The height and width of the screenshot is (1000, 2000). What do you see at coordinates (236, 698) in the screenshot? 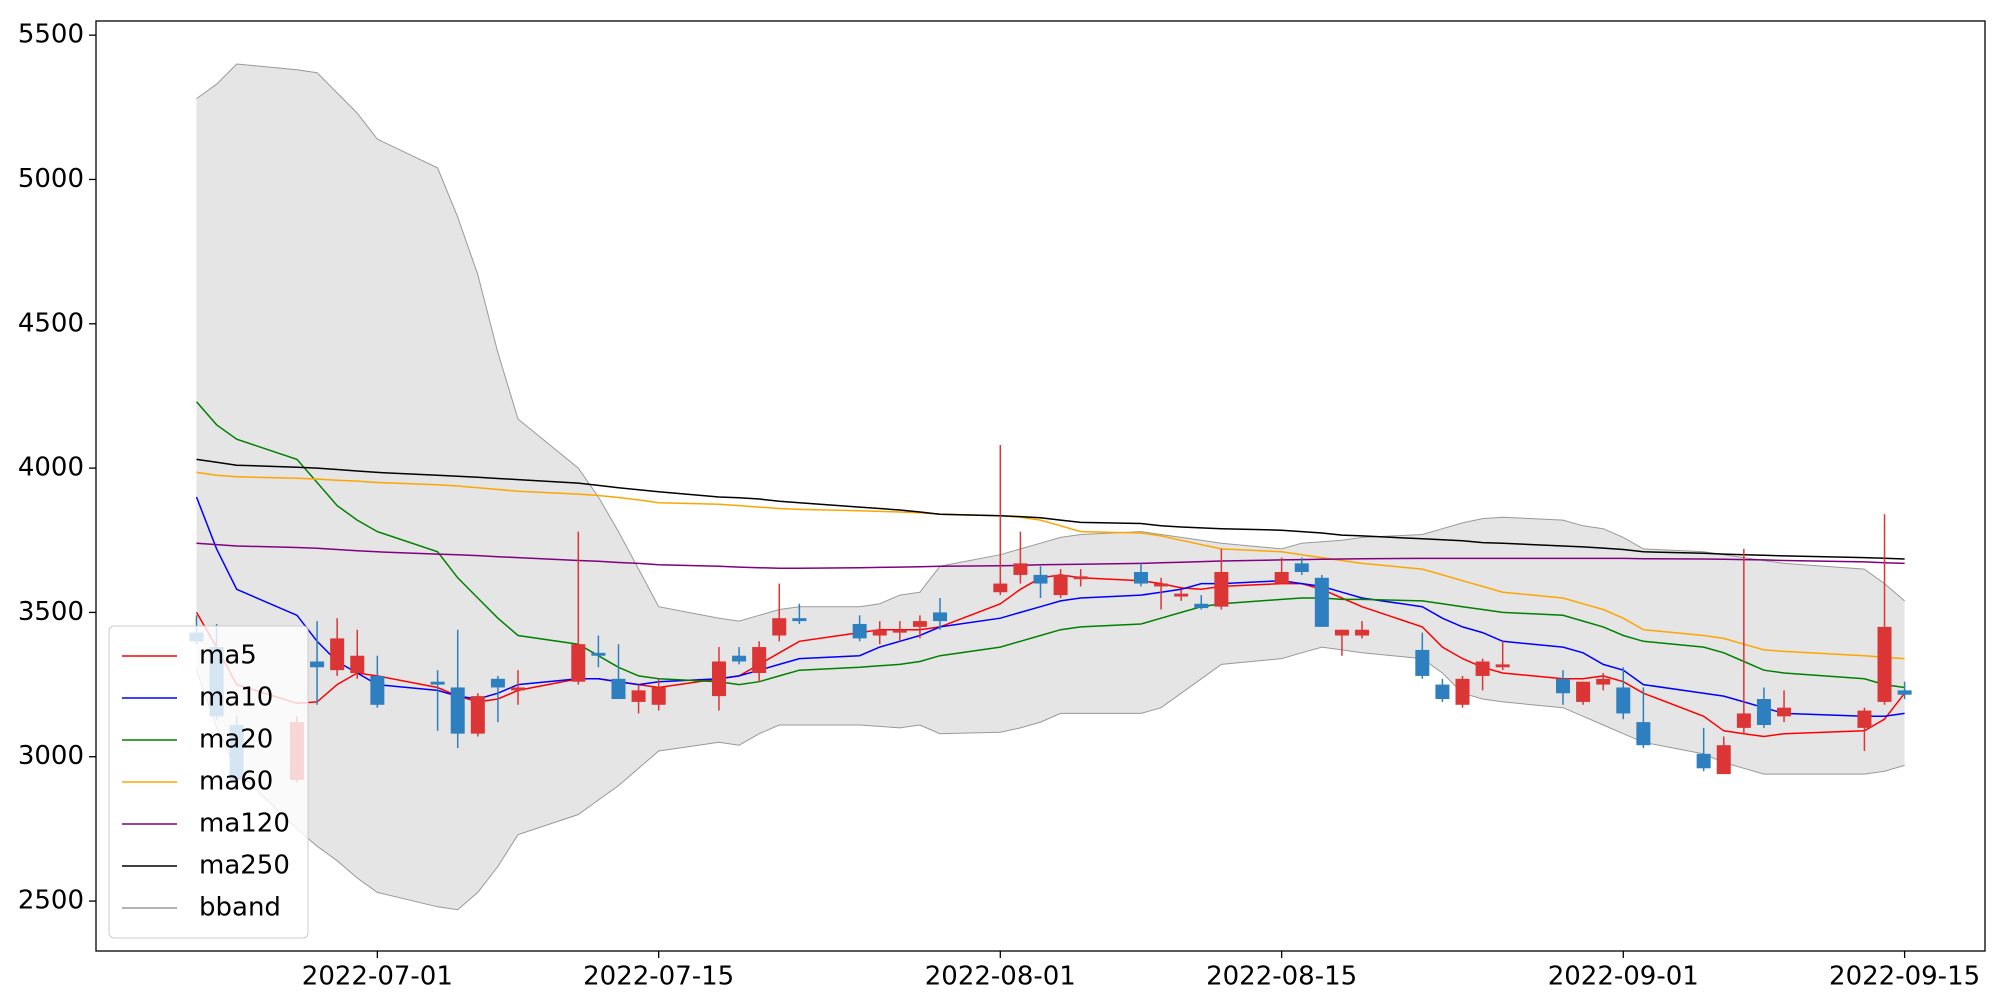
I see `legend-label: ma10` at bounding box center [236, 698].